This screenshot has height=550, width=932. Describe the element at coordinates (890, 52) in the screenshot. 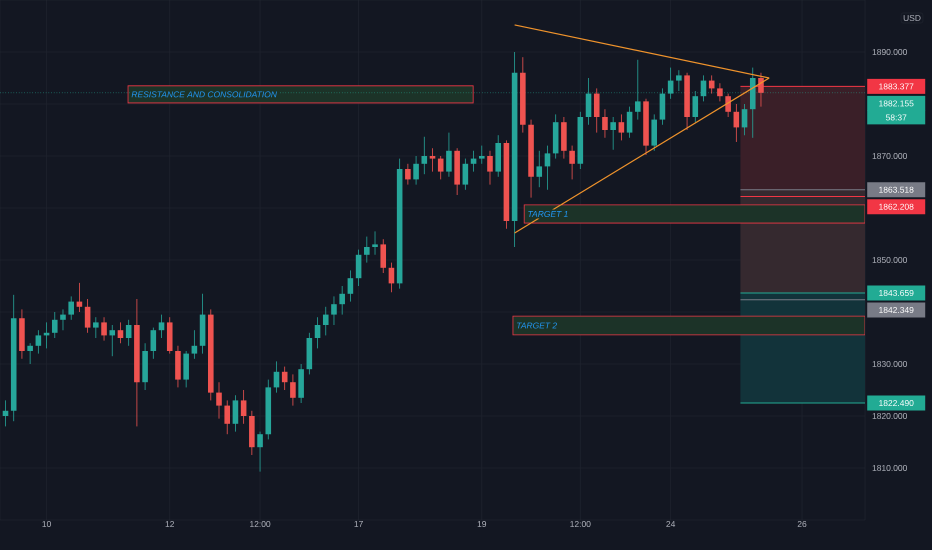

I see `y-tick-label: 1890.000` at that location.